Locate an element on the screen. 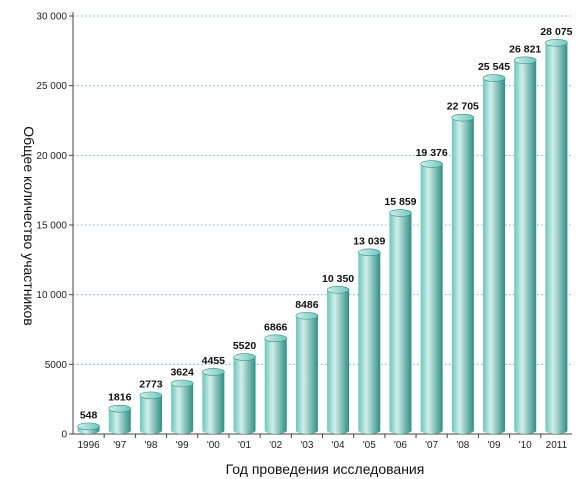  x-tick-label: '07 is located at coordinates (431, 445).